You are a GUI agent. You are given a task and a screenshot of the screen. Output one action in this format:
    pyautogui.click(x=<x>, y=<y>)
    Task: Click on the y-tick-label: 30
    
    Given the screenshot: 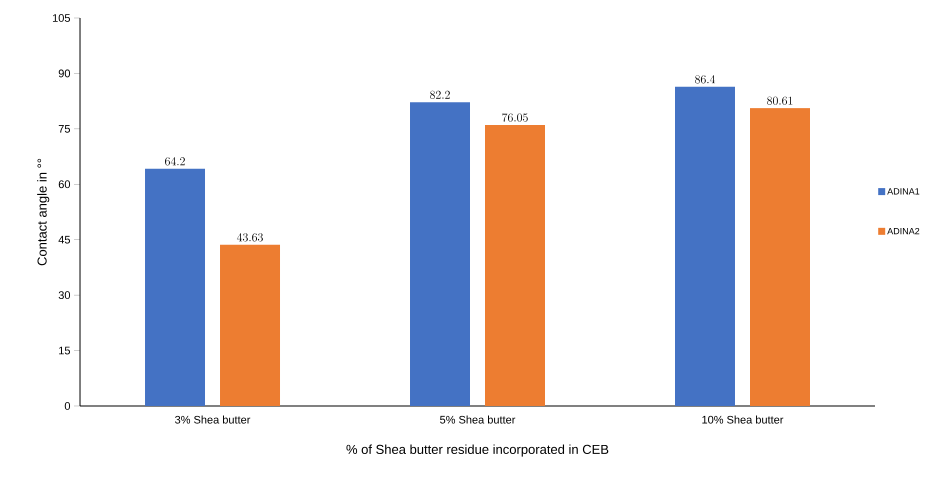 What is the action you would take?
    pyautogui.click(x=64, y=295)
    